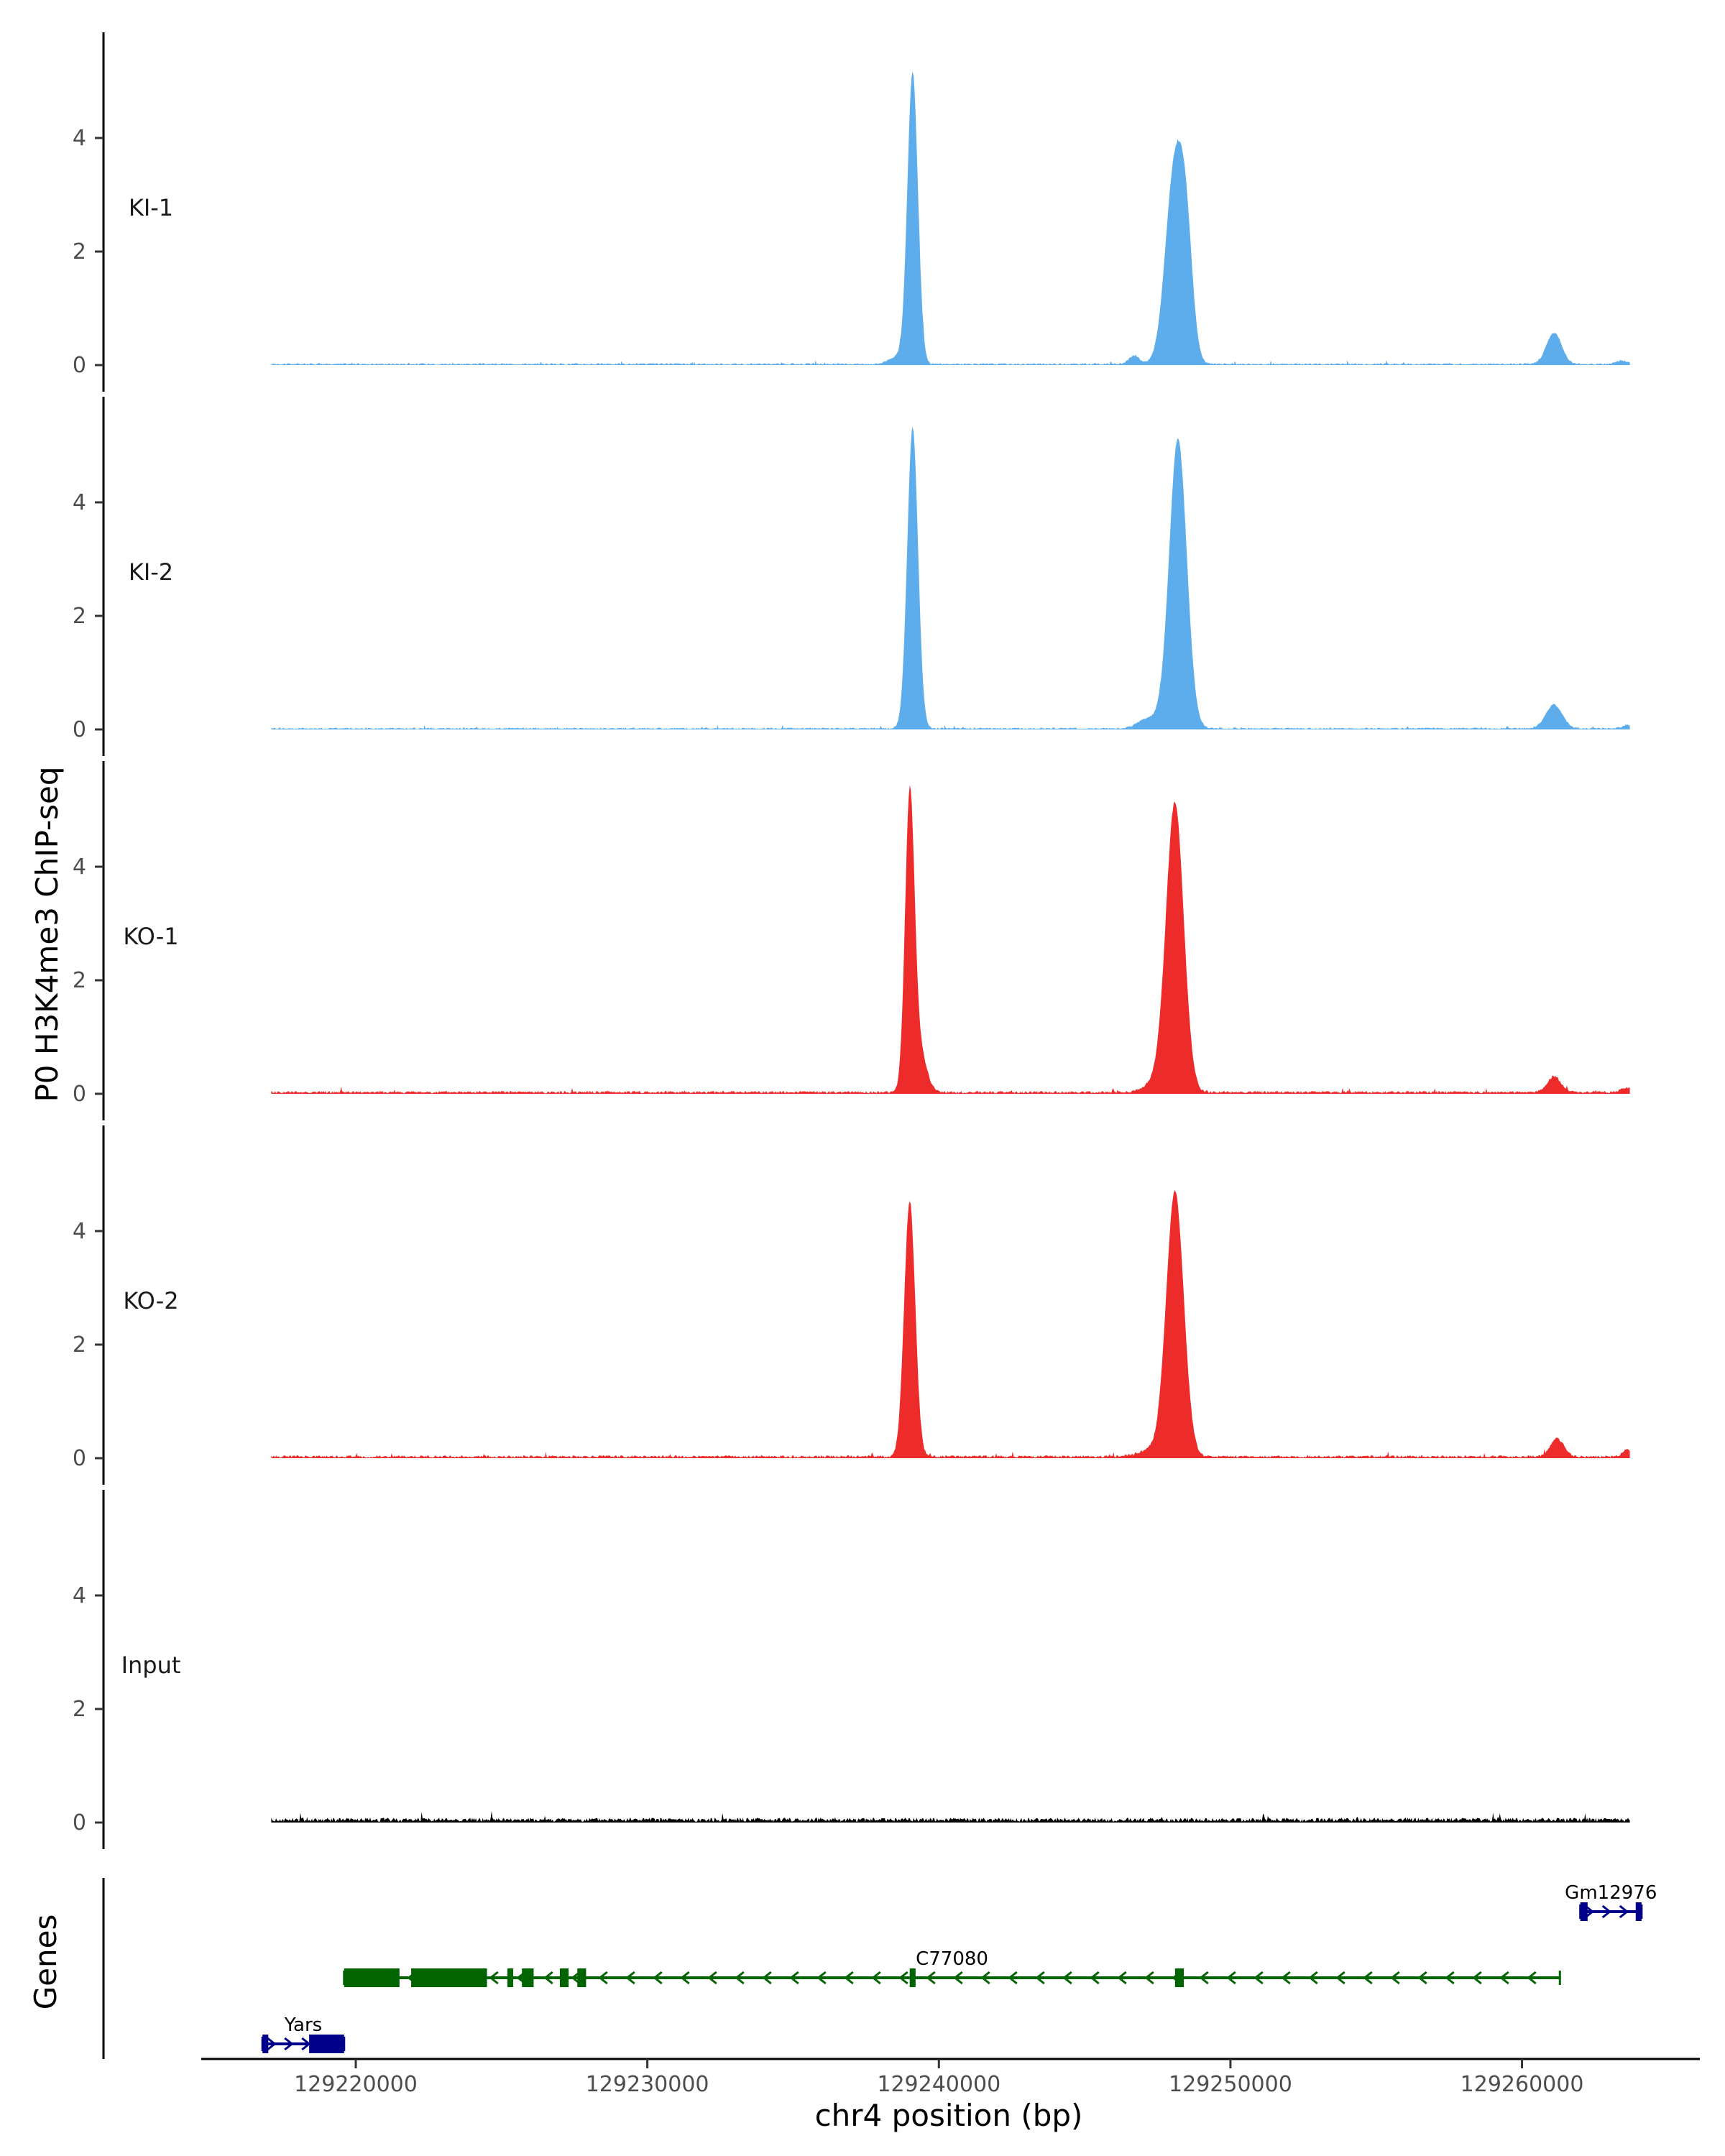  What do you see at coordinates (151, 572) in the screenshot?
I see `track-label: KI-2` at bounding box center [151, 572].